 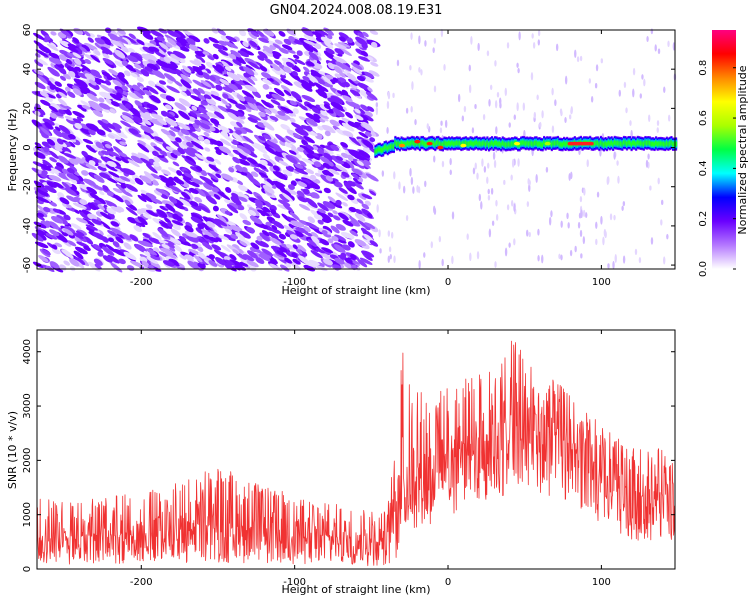 What do you see at coordinates (742, 149) in the screenshot?
I see `colorbar-label: Normalized spectral amplitude` at bounding box center [742, 149].